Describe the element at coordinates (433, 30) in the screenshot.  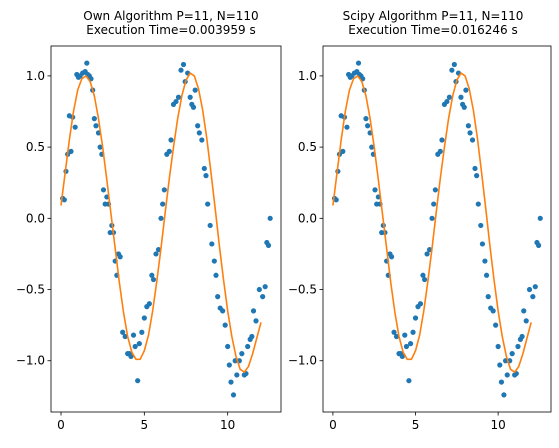
I see `panel-title-scipy-line2: Execution Time=0.016246 s` at that location.